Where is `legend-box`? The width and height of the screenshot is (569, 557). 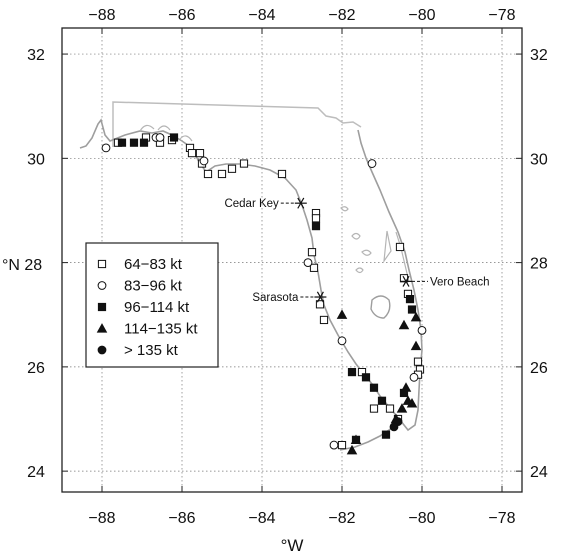 legend-box is located at coordinates (152, 305).